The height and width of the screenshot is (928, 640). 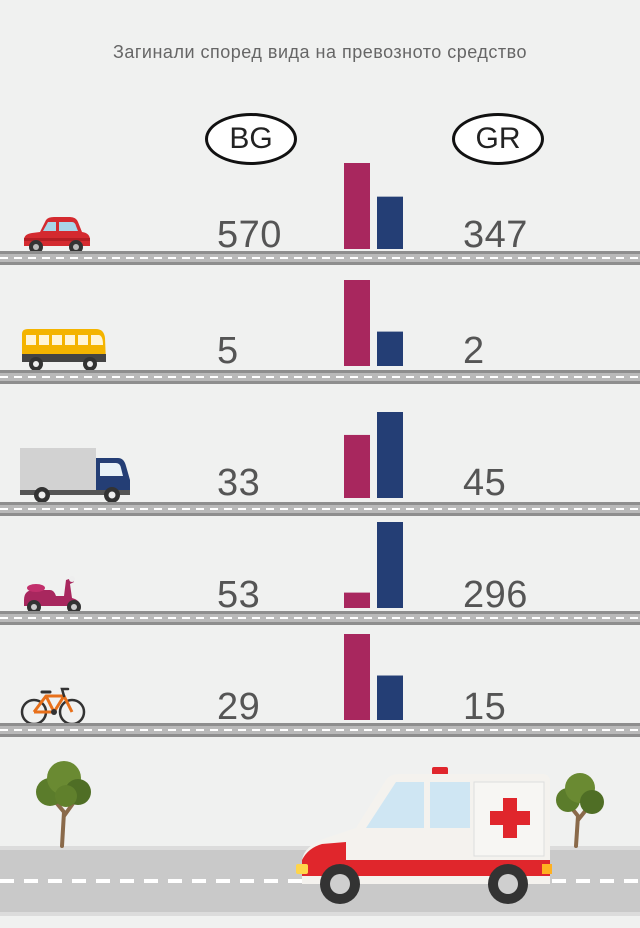 What do you see at coordinates (390, 222) in the screenshot?
I see `bar-gr-car` at bounding box center [390, 222].